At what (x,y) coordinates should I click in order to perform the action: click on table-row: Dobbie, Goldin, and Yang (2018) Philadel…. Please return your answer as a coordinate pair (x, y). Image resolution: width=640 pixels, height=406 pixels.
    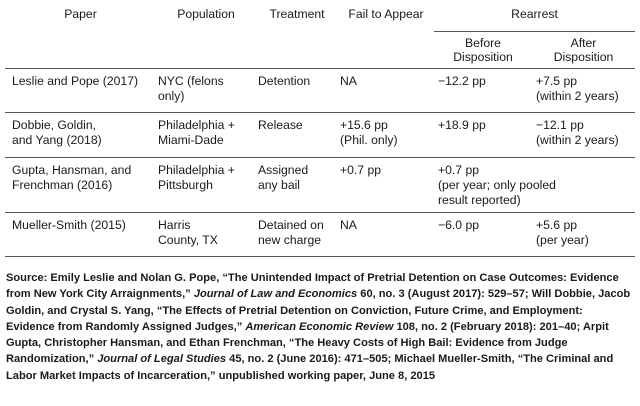
    Looking at the image, I should click on (320, 135).